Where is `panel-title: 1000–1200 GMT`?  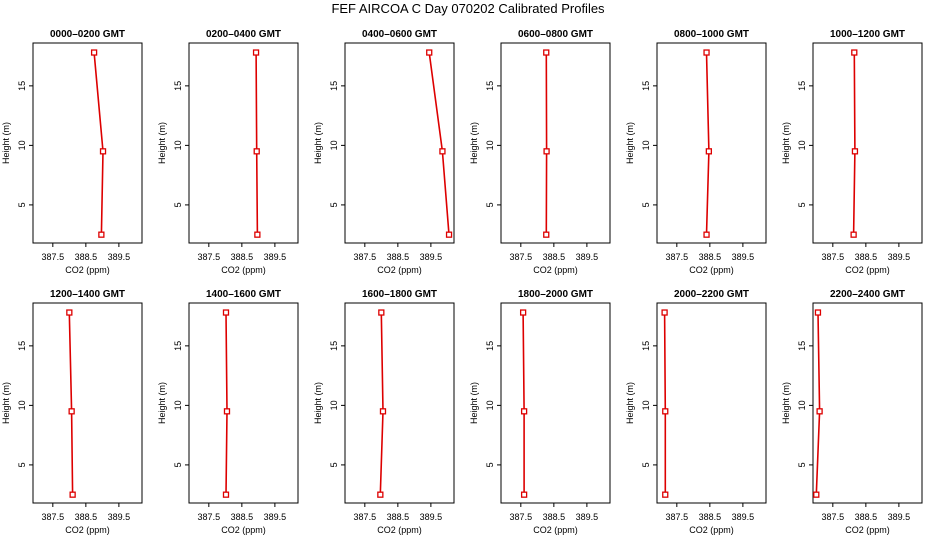
panel-title: 1000–1200 GMT is located at coordinates (867, 34).